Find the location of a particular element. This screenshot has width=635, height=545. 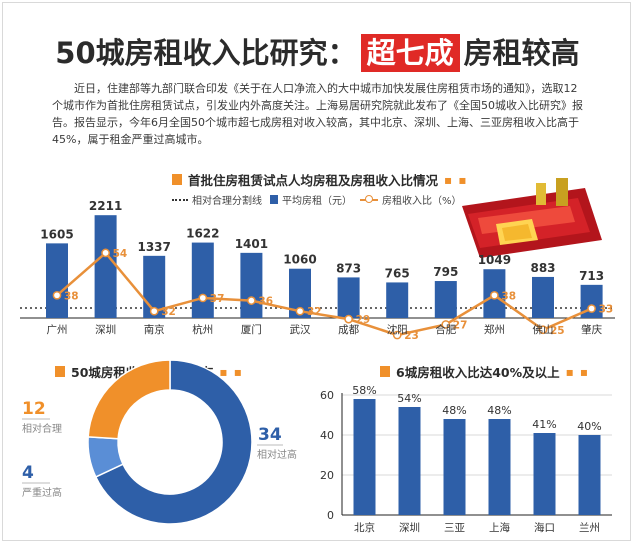

bar-value-label: 41% is located at coordinates (544, 424).